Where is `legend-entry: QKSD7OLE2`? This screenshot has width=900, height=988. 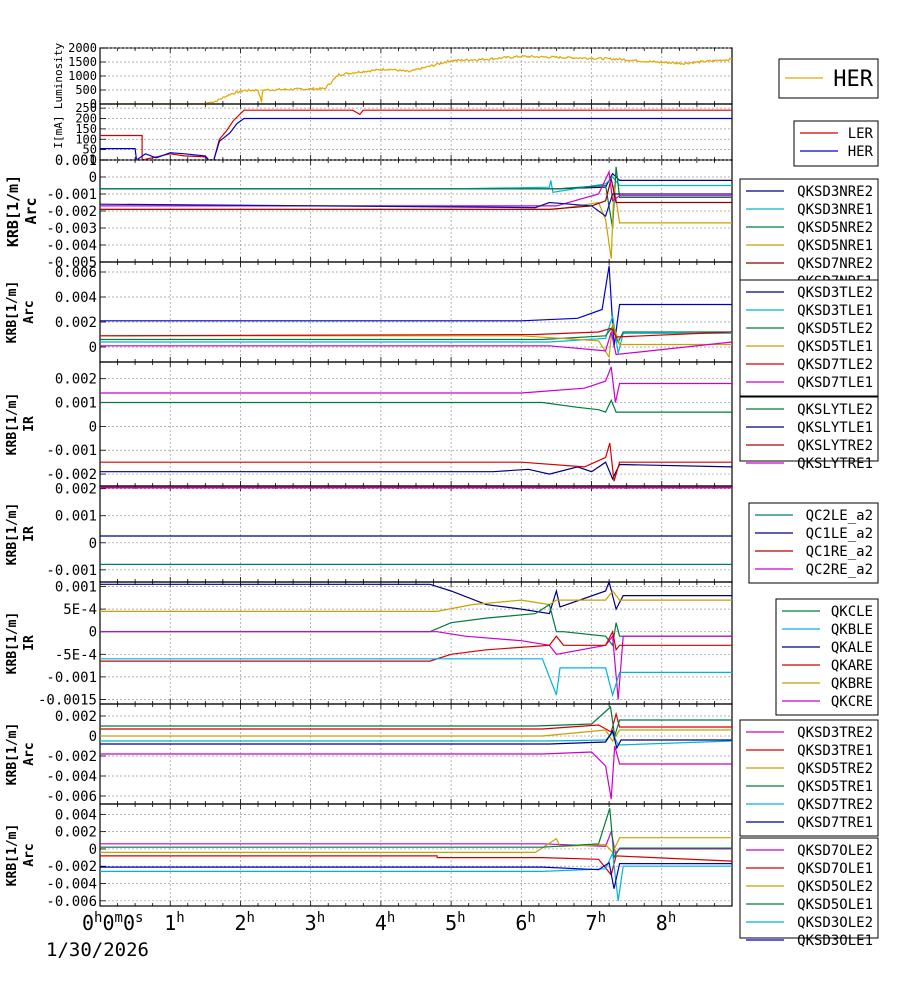 legend-entry: QKSD7OLE2 is located at coordinates (835, 851).